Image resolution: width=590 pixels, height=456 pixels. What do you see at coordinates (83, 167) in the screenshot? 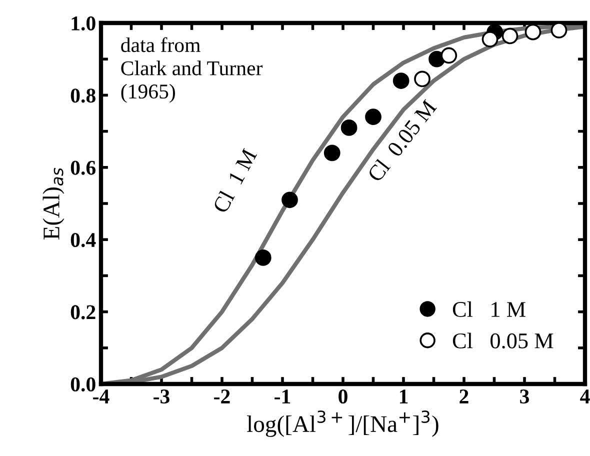
I see `y-tick-label: 0.6` at bounding box center [83, 167].